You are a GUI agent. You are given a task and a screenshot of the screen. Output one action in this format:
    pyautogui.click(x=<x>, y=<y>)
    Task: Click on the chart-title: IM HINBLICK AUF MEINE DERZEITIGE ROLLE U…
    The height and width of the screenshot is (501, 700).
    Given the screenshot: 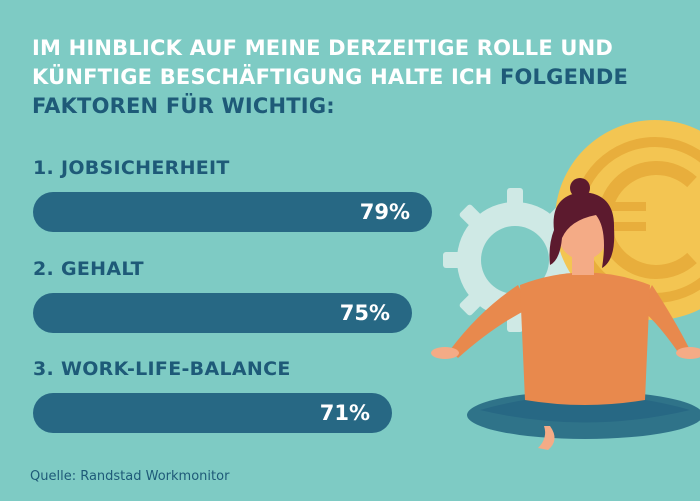 What is the action you would take?
    pyautogui.click(x=330, y=77)
    